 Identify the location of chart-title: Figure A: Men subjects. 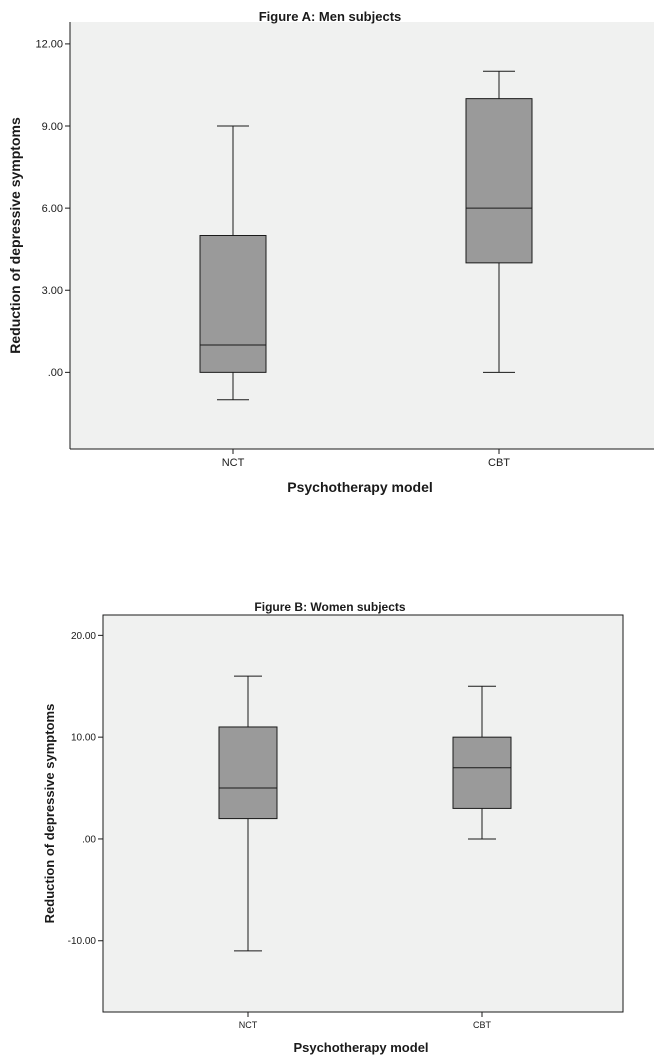
(330, 16).